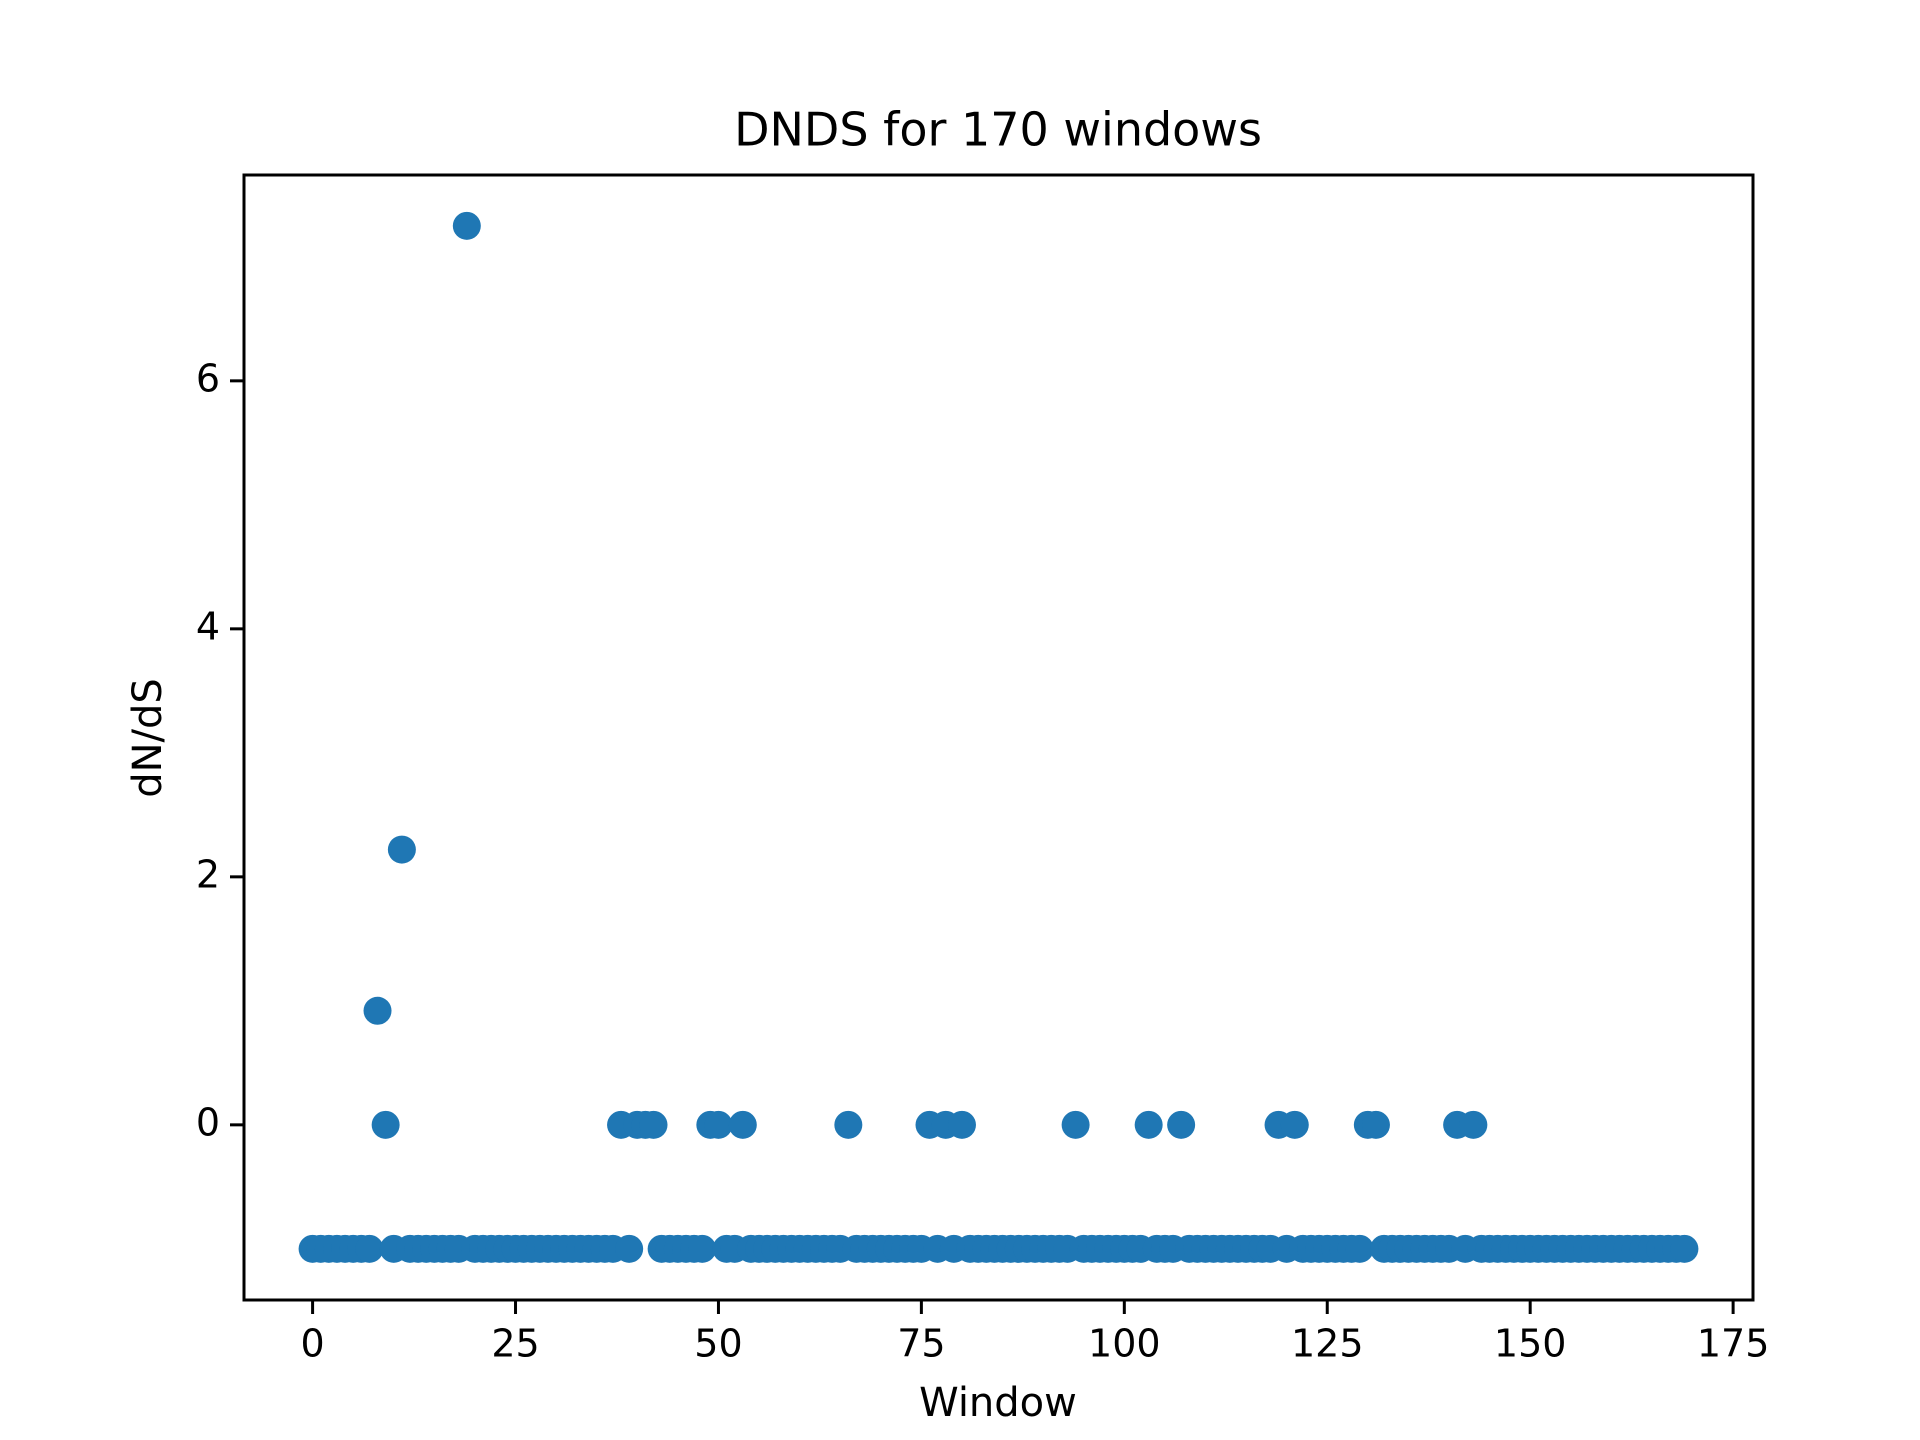  I want to click on x-tick-label: 125, so click(1327, 1344).